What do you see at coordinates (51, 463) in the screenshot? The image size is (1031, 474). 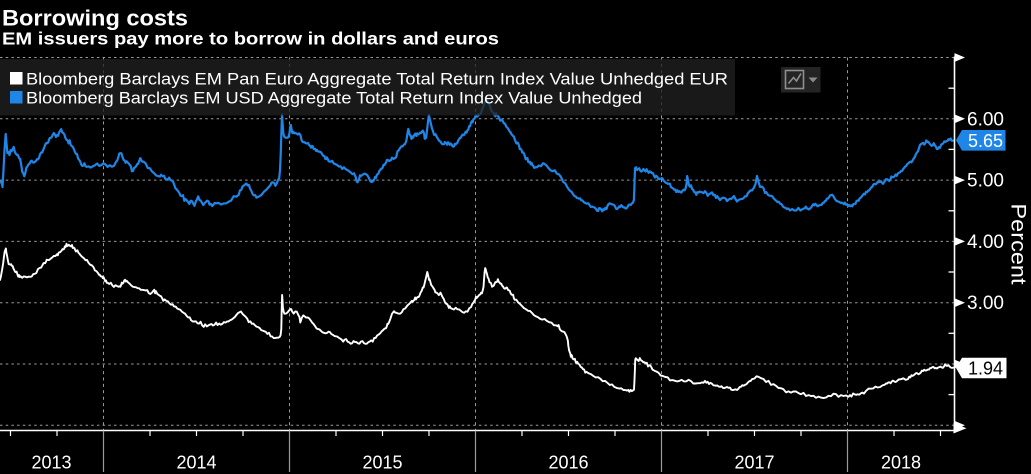 I see `svg-text: 2013` at bounding box center [51, 463].